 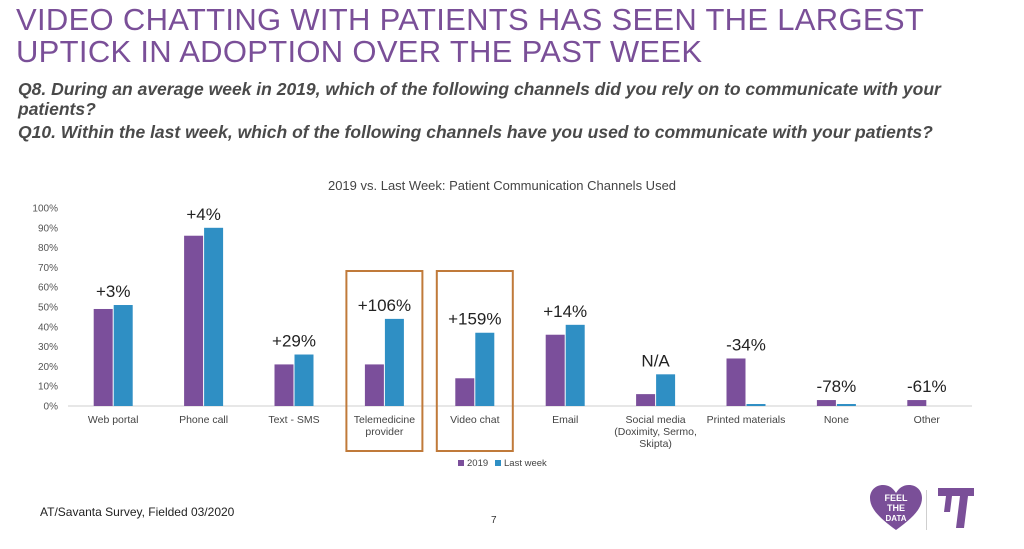 What do you see at coordinates (746, 344) in the screenshot?
I see `change-label: -34%` at bounding box center [746, 344].